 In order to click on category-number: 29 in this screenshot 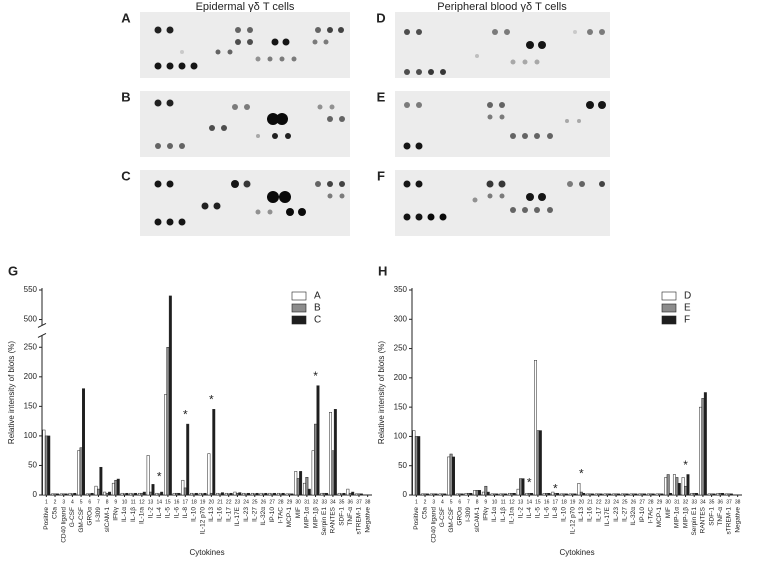, I will do `click(290, 502)`.